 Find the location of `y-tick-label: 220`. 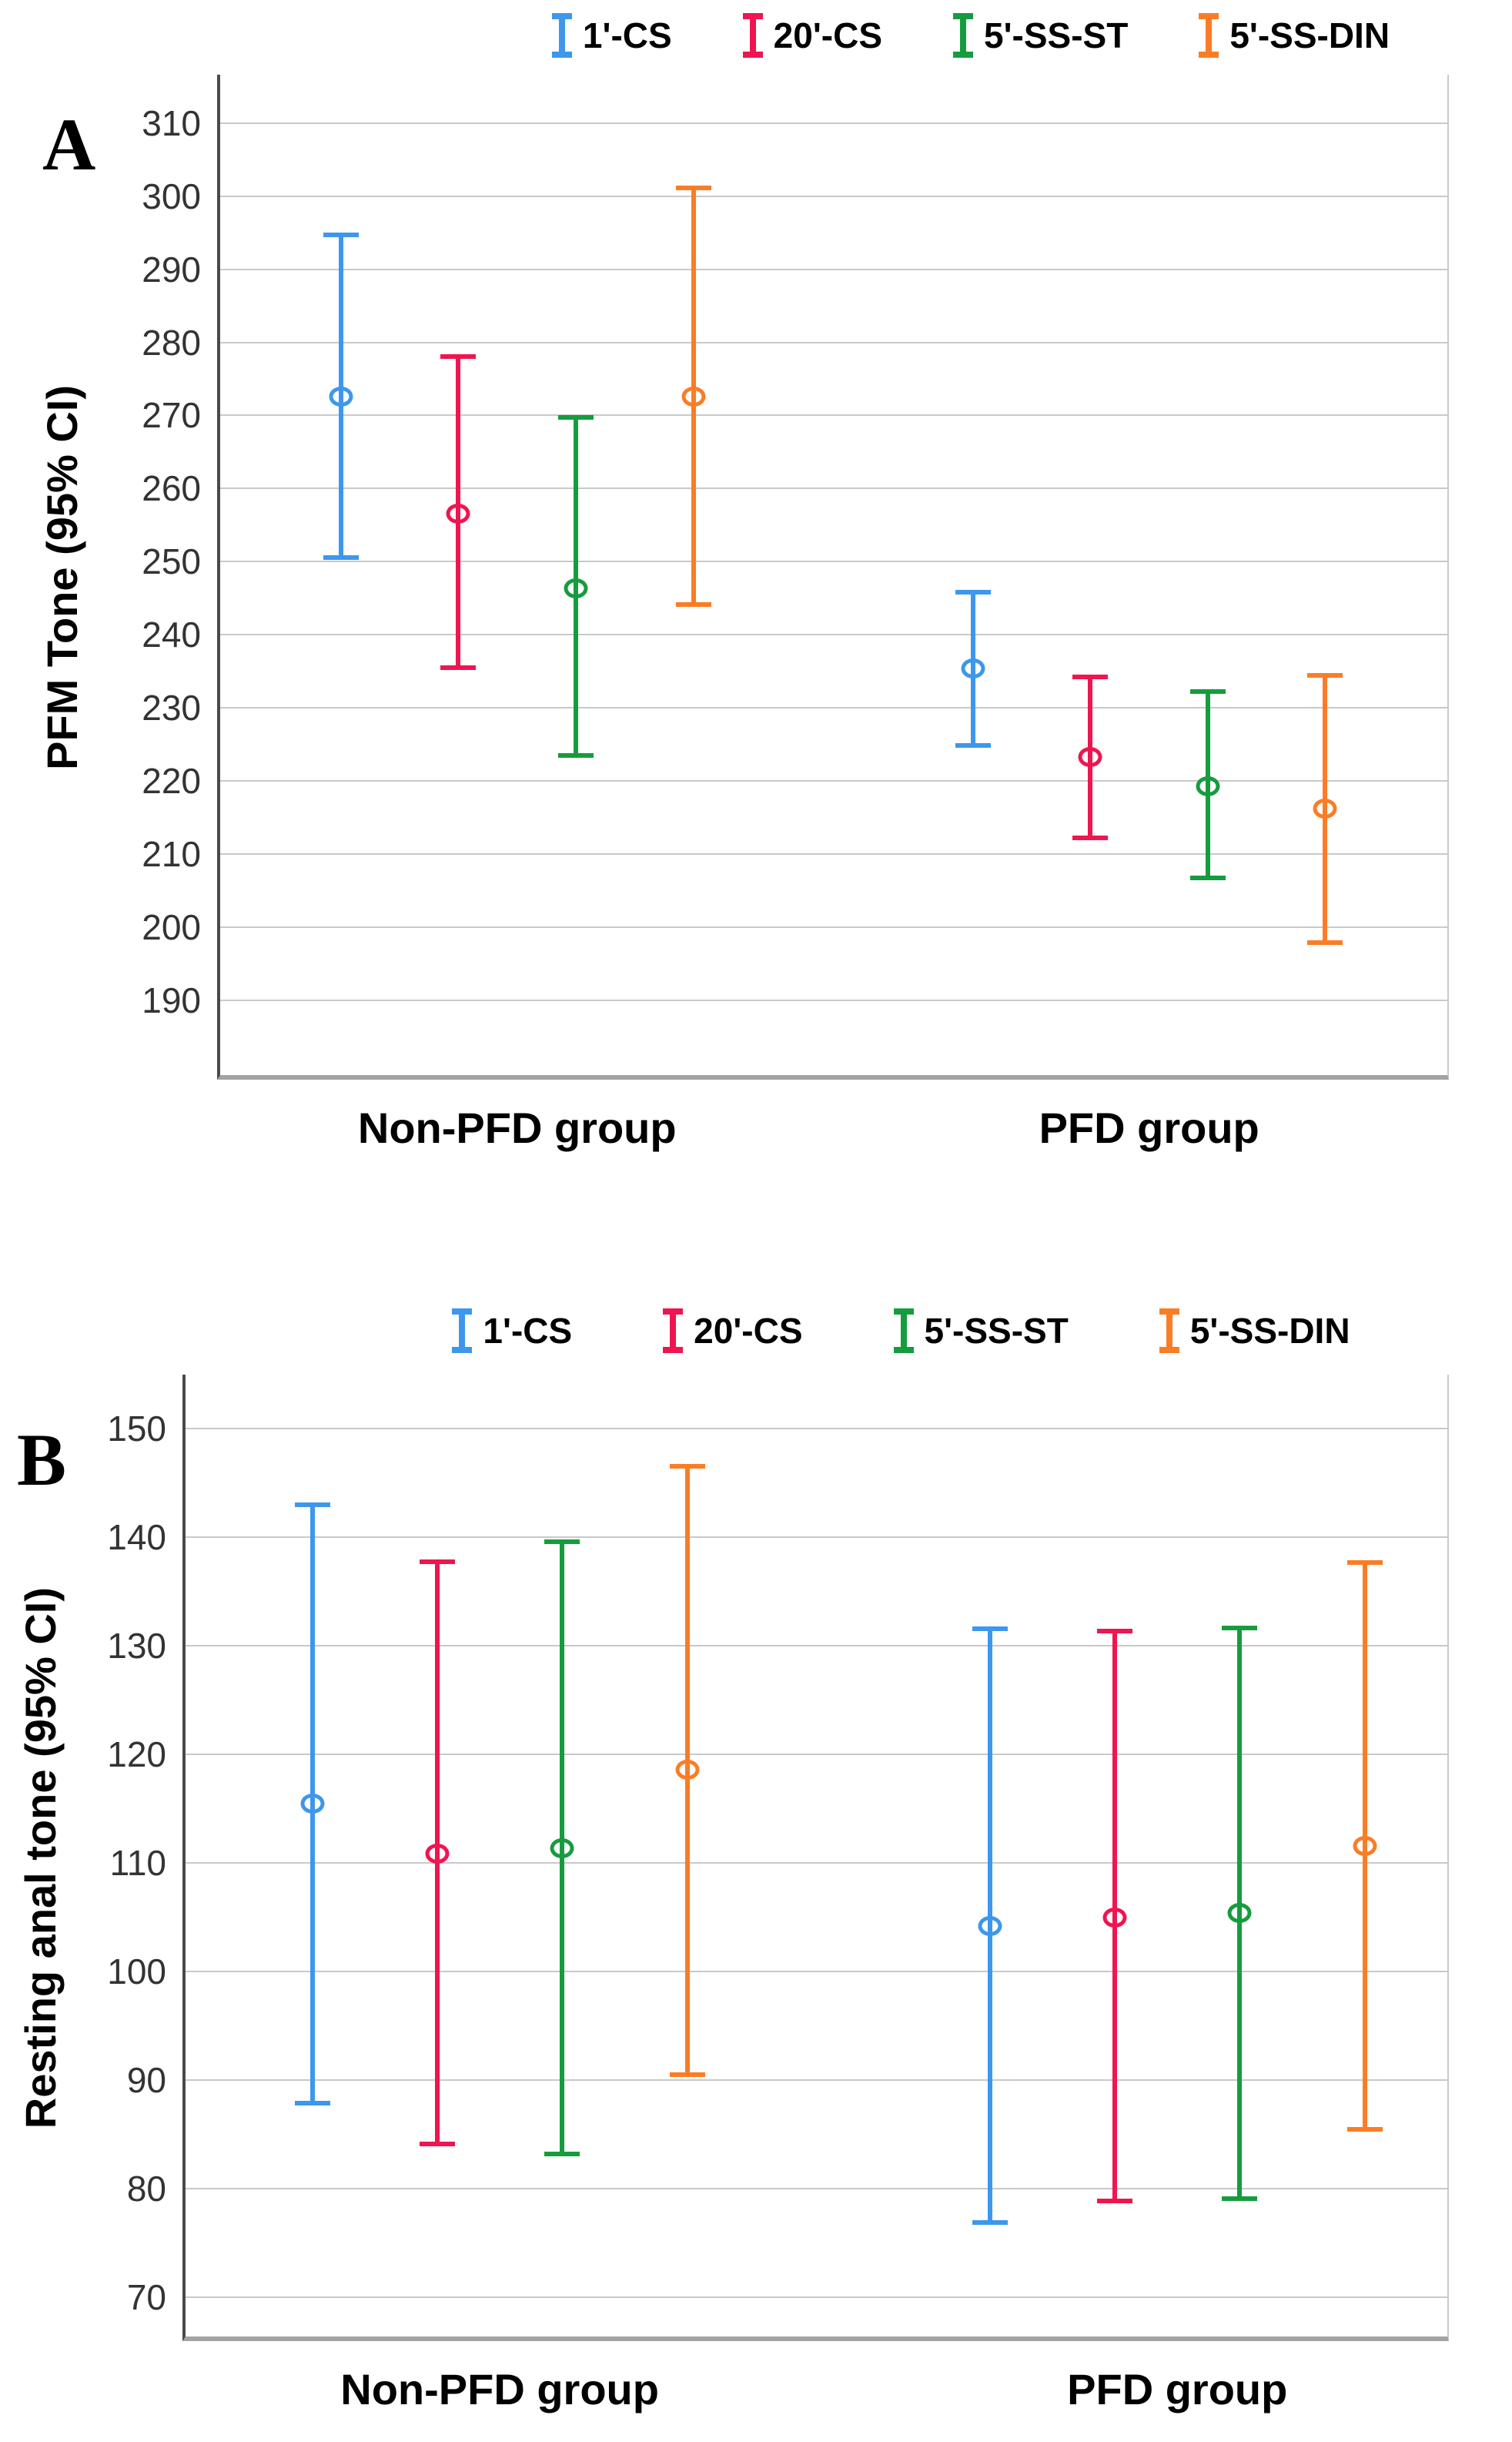

y-tick-label: 220 is located at coordinates (171, 781).